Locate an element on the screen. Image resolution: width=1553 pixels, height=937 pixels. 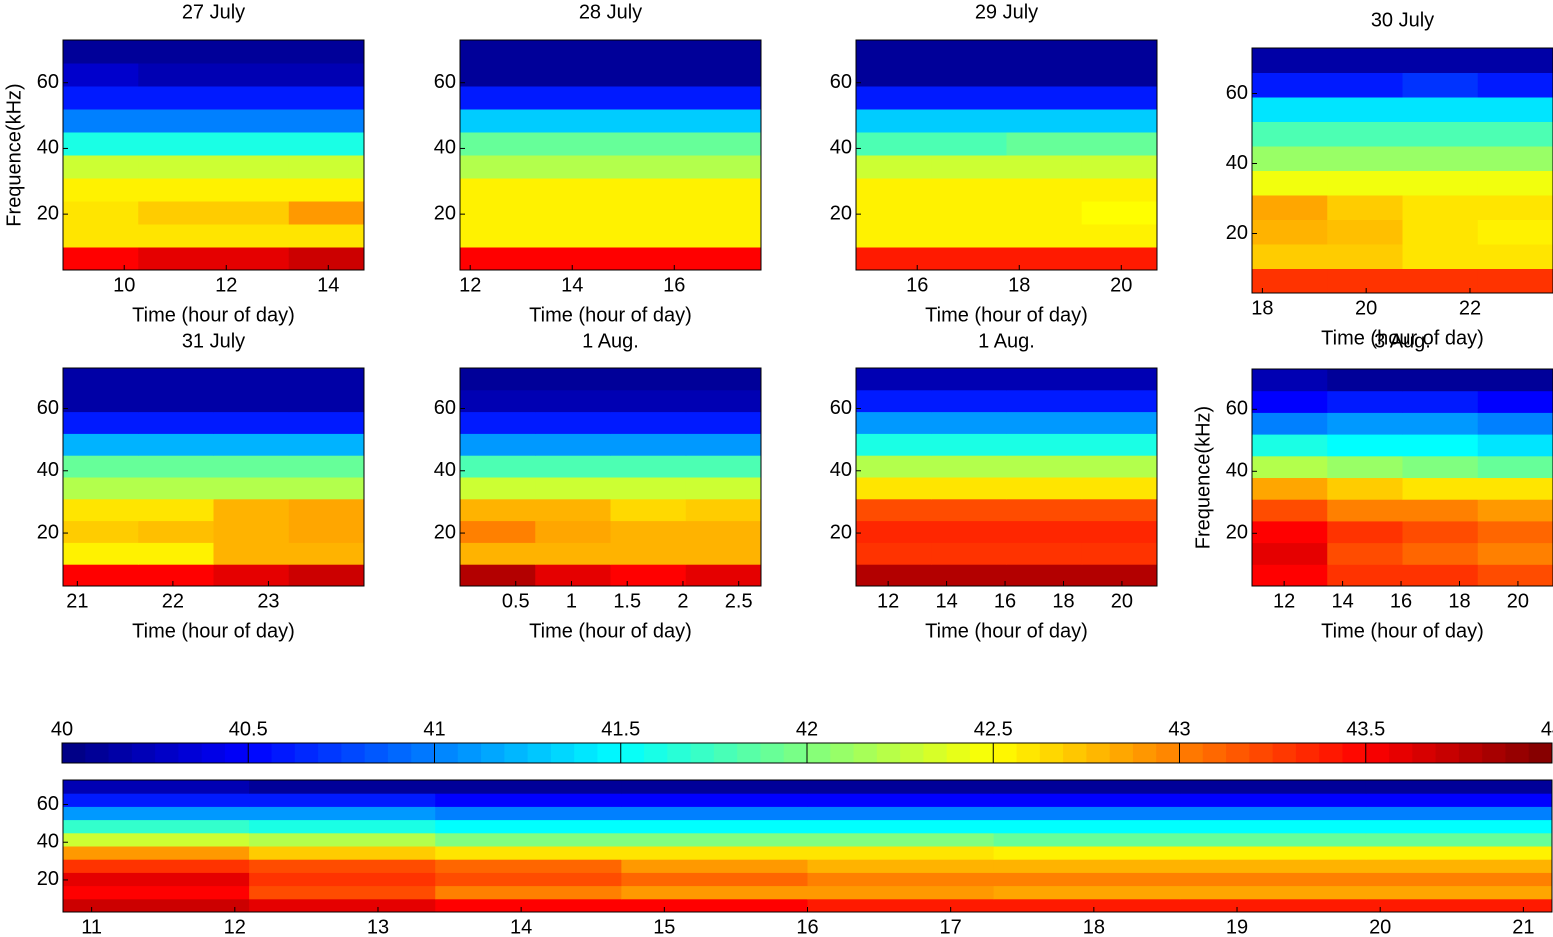
x-tick-label: 16 is located at coordinates (1005, 601).